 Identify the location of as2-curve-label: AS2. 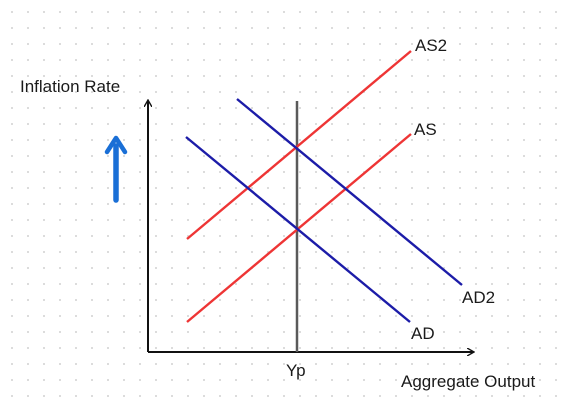
(431, 45).